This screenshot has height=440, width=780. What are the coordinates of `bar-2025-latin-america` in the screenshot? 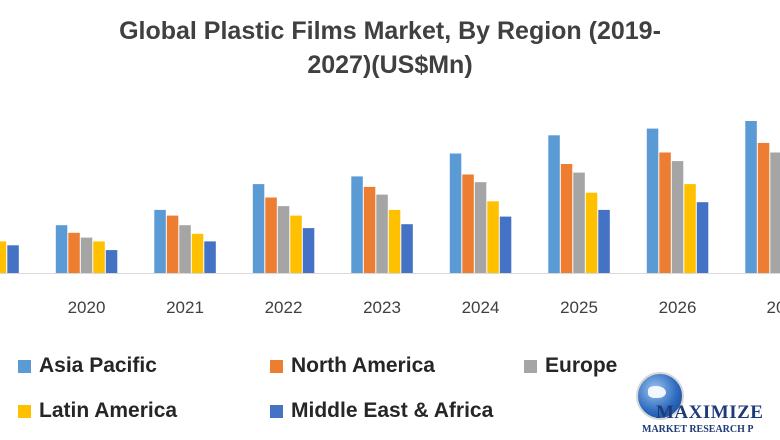 It's located at (591, 232).